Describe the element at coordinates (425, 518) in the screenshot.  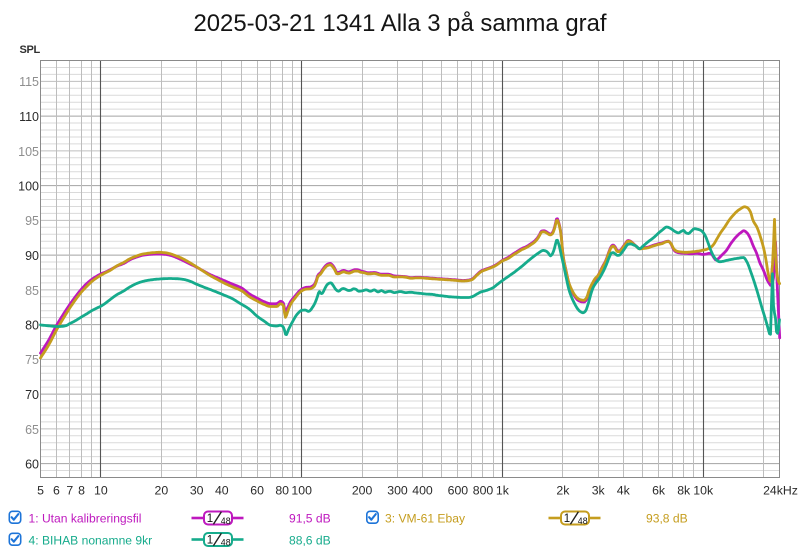
I see `svg-text: 3: VM-61 Ebay` at that location.